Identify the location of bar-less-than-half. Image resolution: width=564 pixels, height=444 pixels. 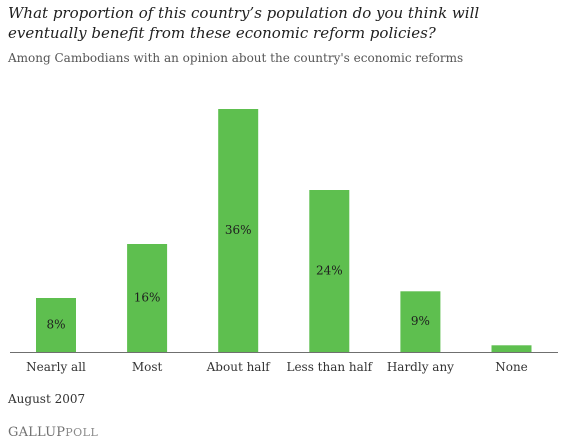
(329, 271).